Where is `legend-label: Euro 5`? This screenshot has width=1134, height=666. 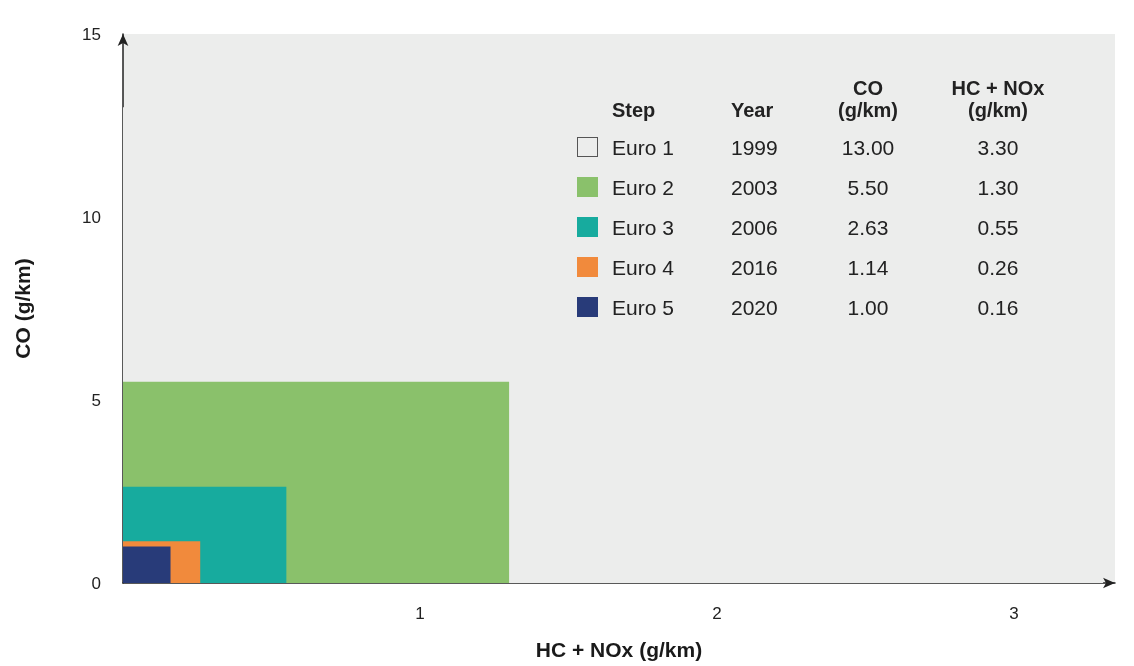
legend-label: Euro 5 is located at coordinates (643, 307).